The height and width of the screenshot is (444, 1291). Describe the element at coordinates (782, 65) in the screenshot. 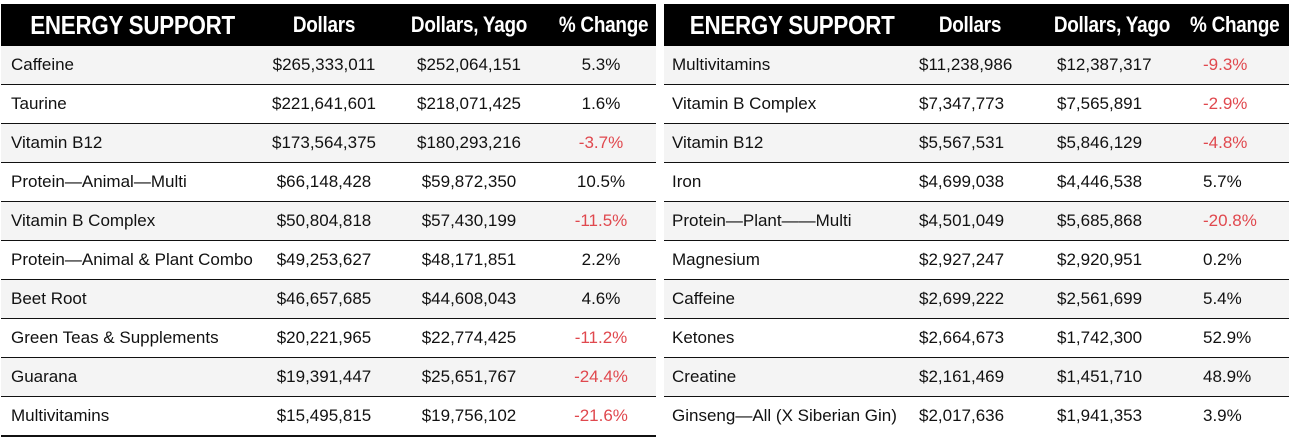

I see `ingredient-name-cell: Multivitamins` at that location.